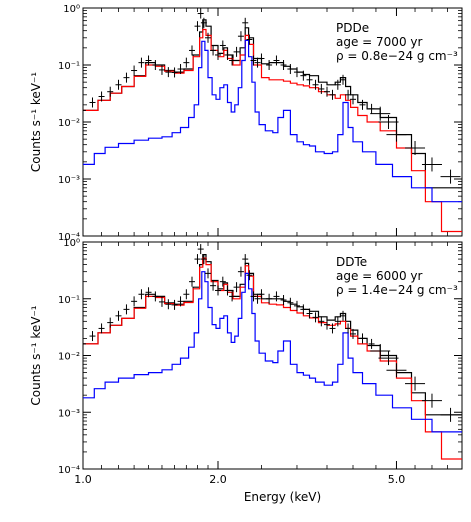 Image resolution: width=471 pixels, height=522 pixels. What do you see at coordinates (397, 56) in the screenshot?
I see `annotation-line: ρ = 0.8e−24 g cm⁻³` at bounding box center [397, 56].